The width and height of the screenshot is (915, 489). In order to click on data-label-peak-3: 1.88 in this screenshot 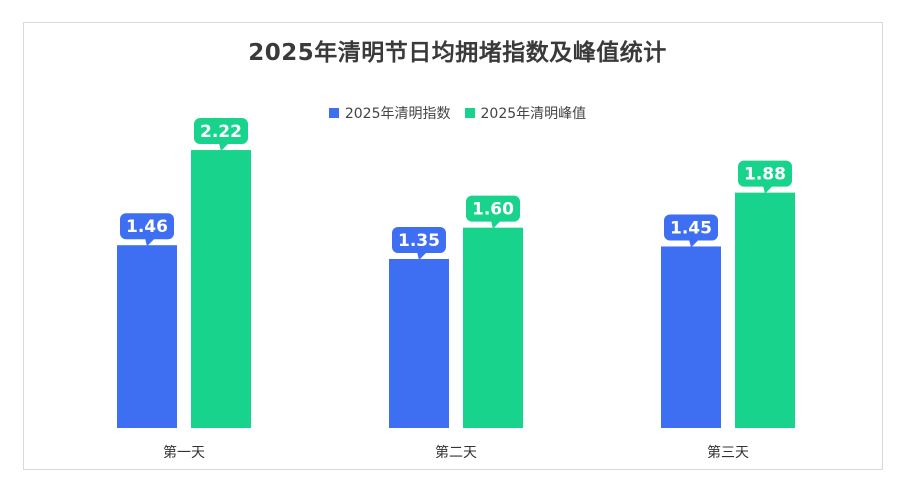, I will do `click(765, 177)`.